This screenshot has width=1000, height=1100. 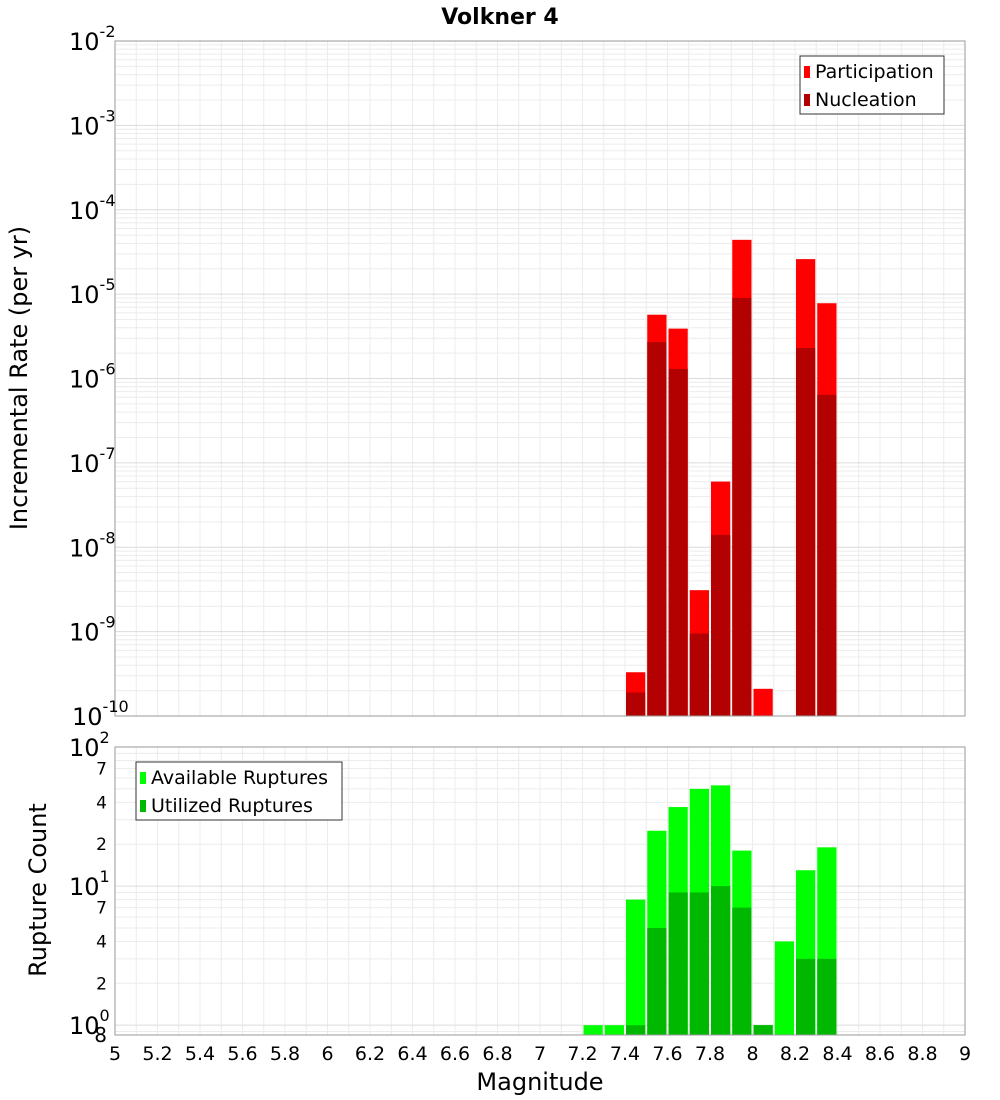 I want to click on y-minor-tick-label: 8, so click(x=100, y=1035).